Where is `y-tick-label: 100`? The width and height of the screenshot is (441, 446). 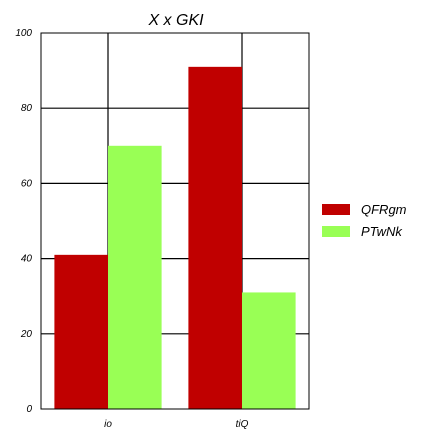
y-tick-label: 100 is located at coordinates (23, 33).